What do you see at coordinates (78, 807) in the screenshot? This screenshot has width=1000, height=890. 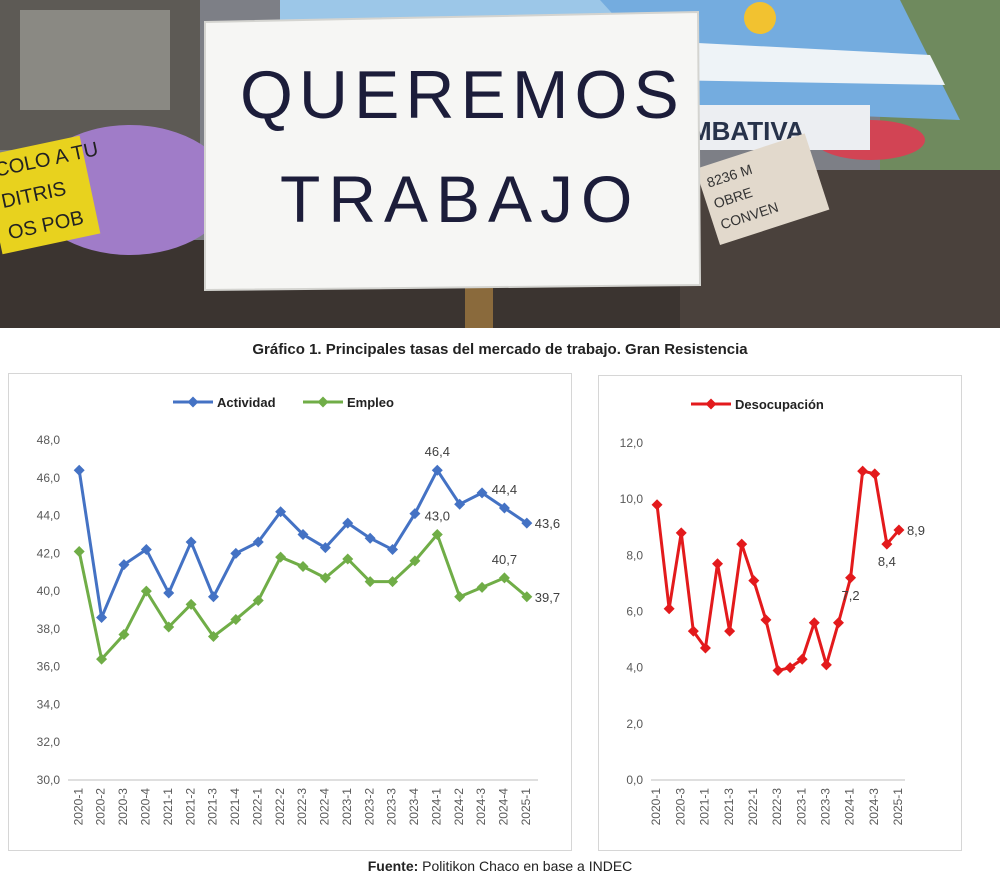 I see `left-chart-x-tick-label: 2020-1` at bounding box center [78, 807].